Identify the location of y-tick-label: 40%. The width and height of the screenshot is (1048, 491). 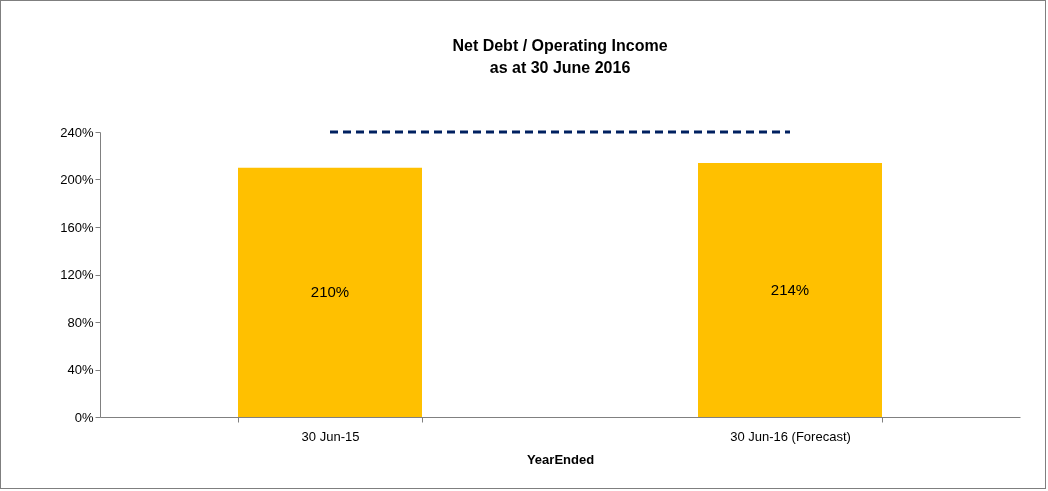
(80, 369).